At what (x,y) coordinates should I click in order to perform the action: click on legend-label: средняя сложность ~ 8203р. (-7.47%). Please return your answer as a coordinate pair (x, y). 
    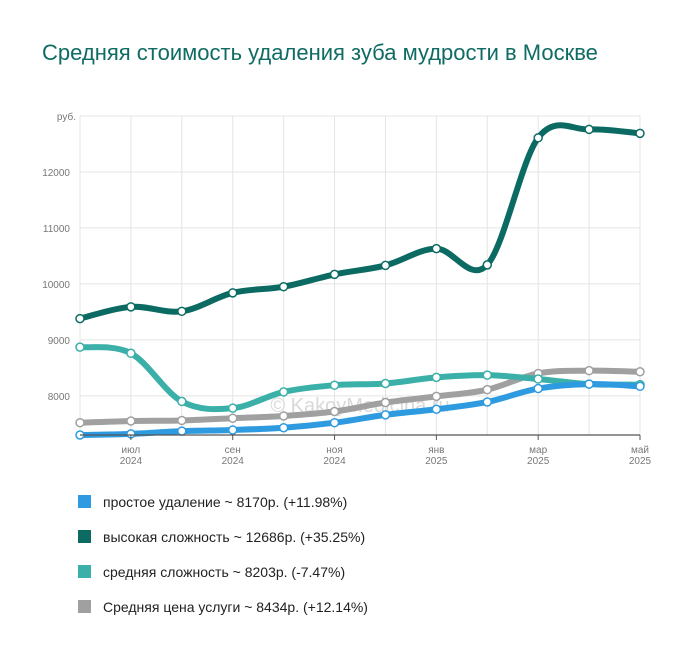
    Looking at the image, I should click on (224, 571).